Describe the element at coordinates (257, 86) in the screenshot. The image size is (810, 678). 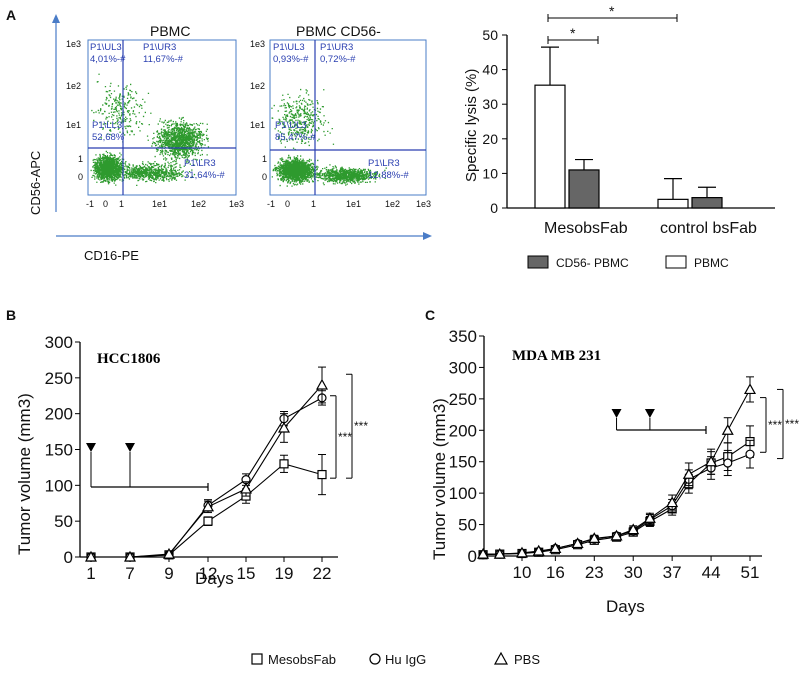
I see `p2-ytick-1e2: 1e2` at that location.